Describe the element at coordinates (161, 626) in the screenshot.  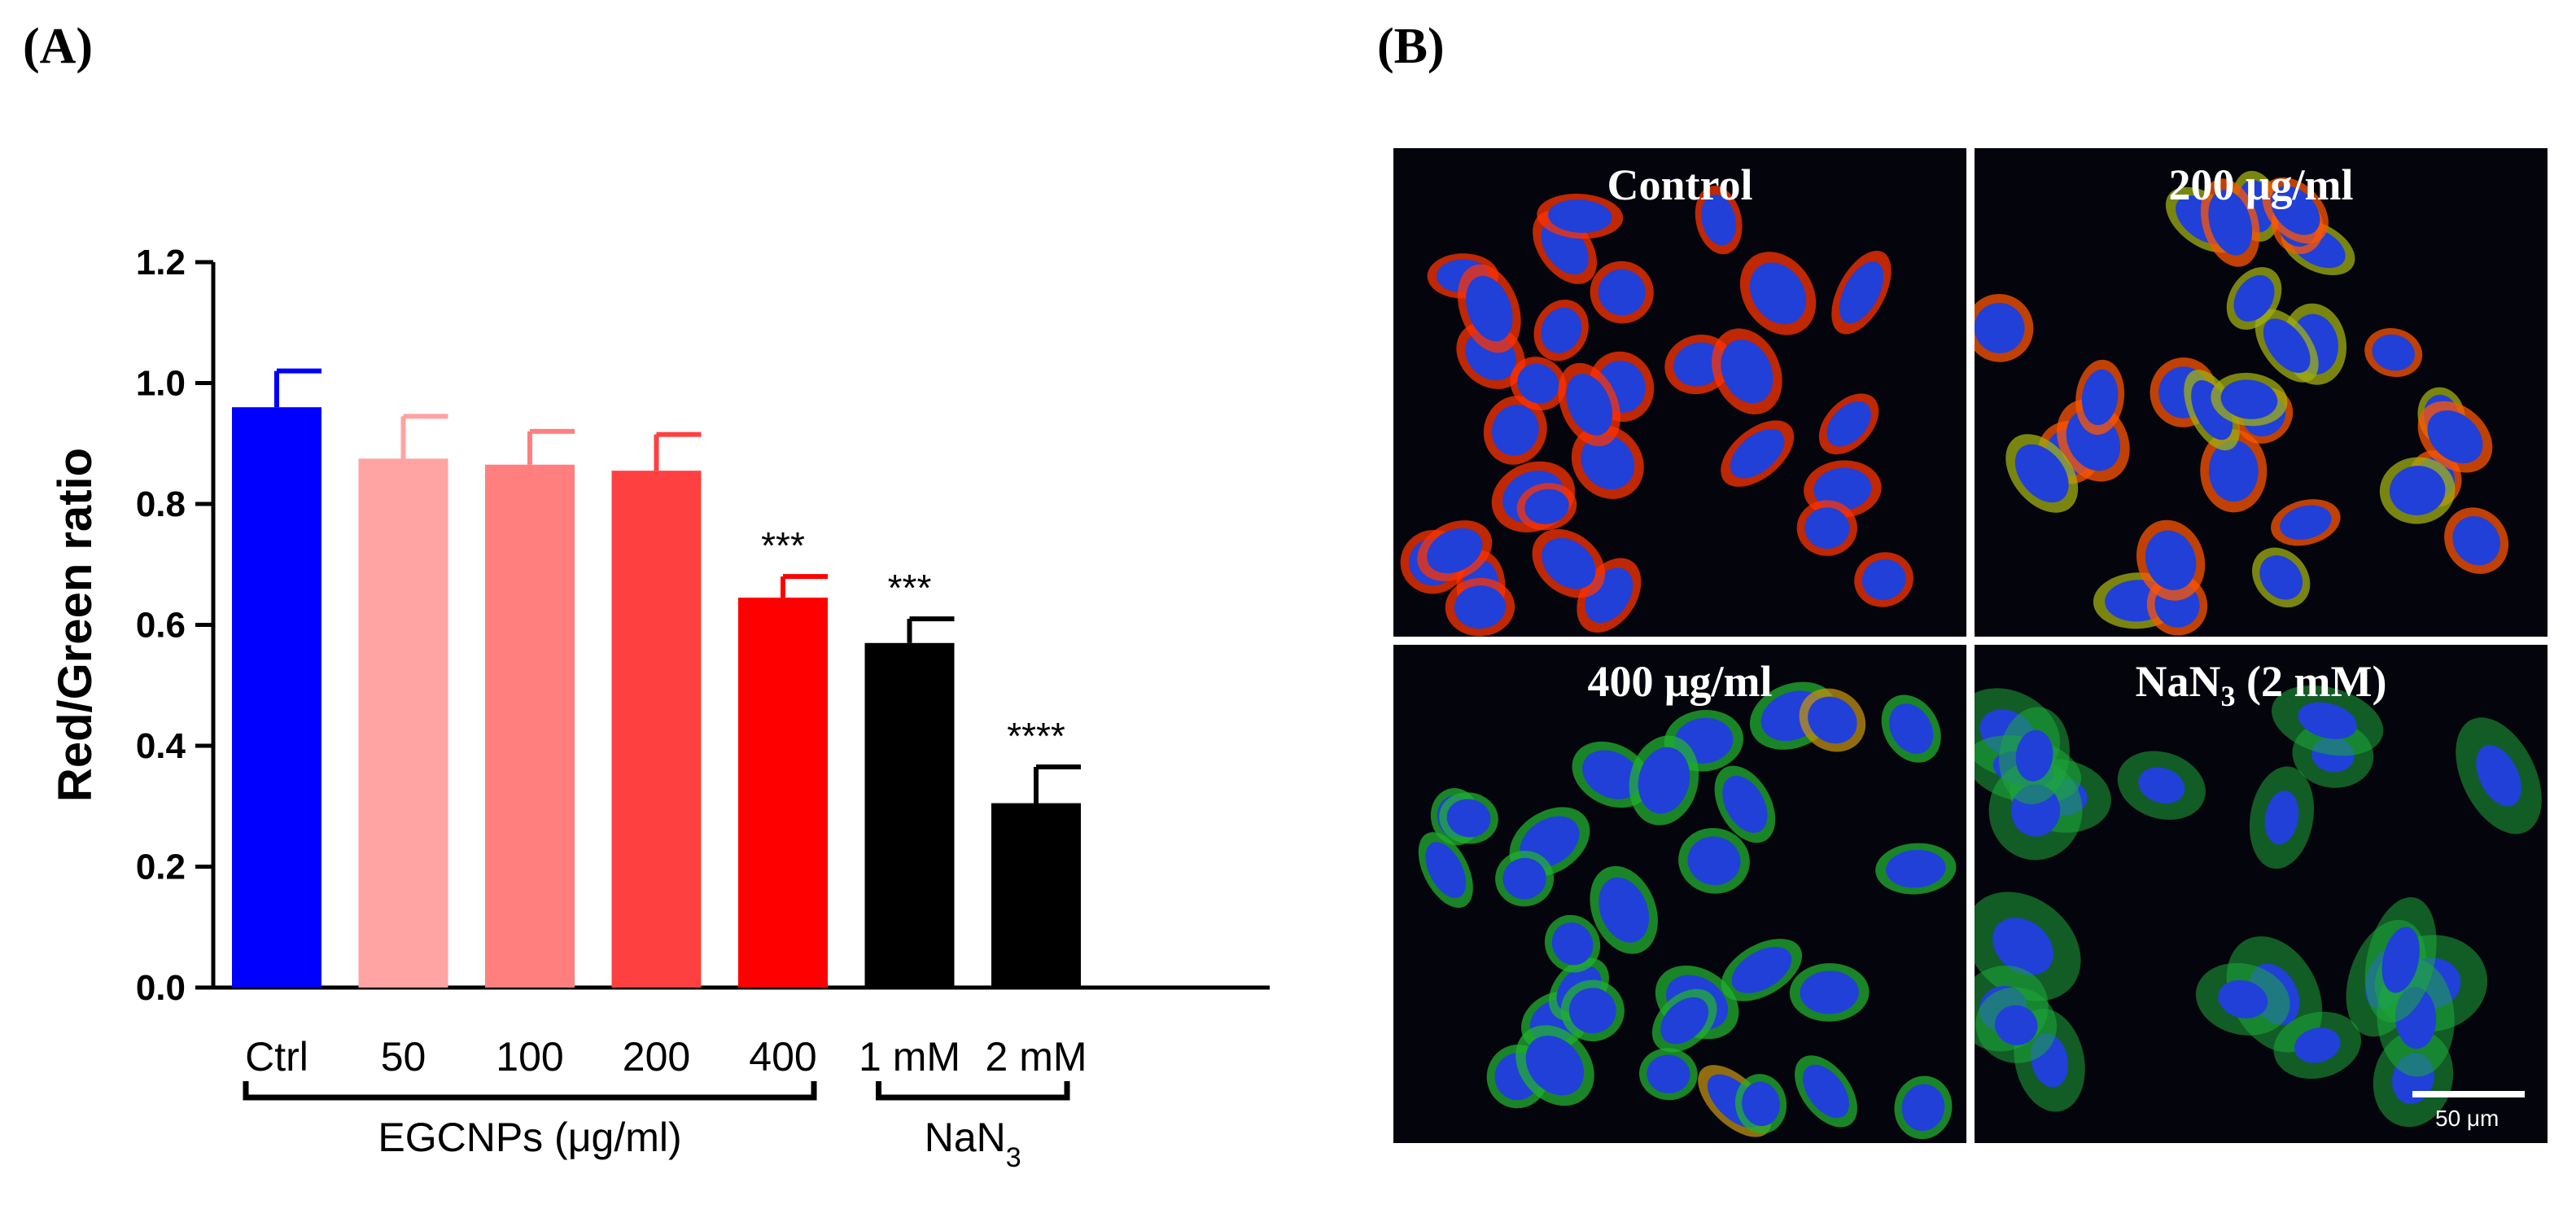
I see `y-tick-label: 0.6` at that location.